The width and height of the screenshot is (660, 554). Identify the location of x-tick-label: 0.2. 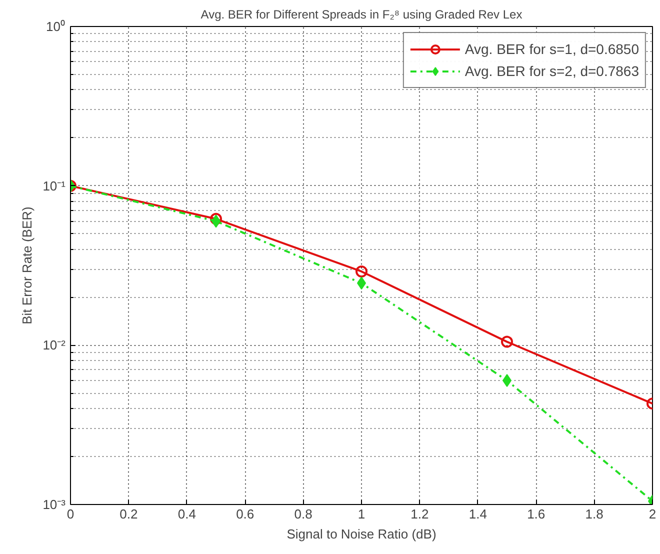
(129, 514).